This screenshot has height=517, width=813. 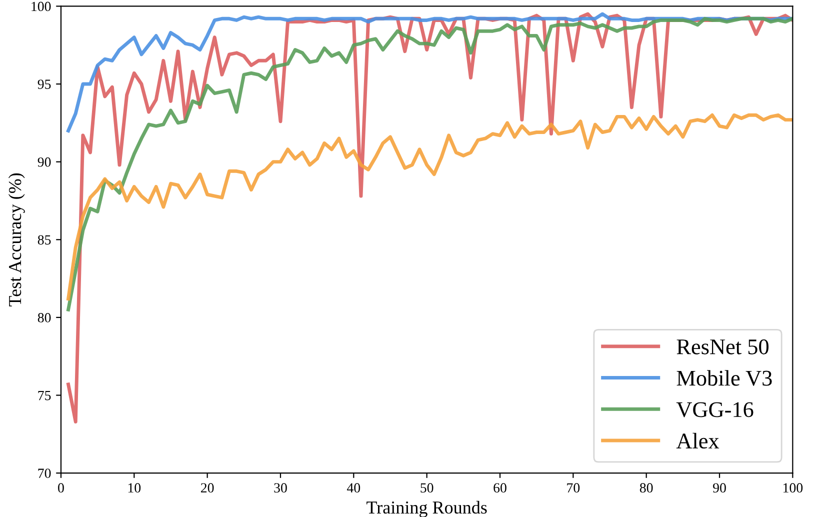 What do you see at coordinates (698, 440) in the screenshot?
I see `legend-label: Alex` at bounding box center [698, 440].